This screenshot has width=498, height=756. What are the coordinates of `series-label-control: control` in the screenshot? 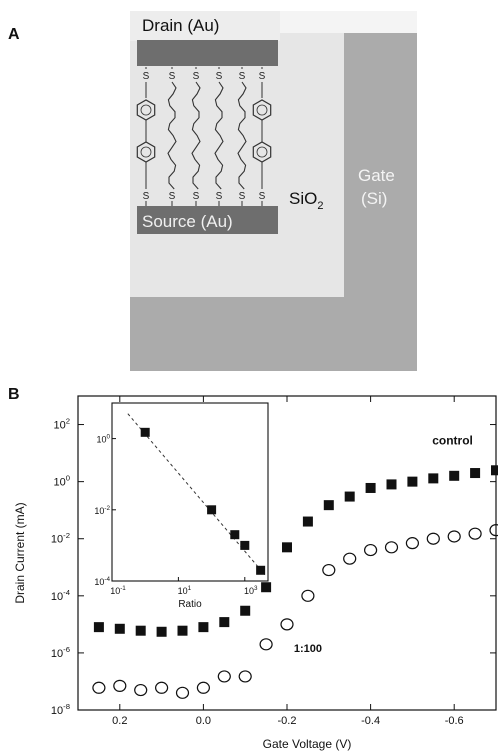 It's located at (452, 440).